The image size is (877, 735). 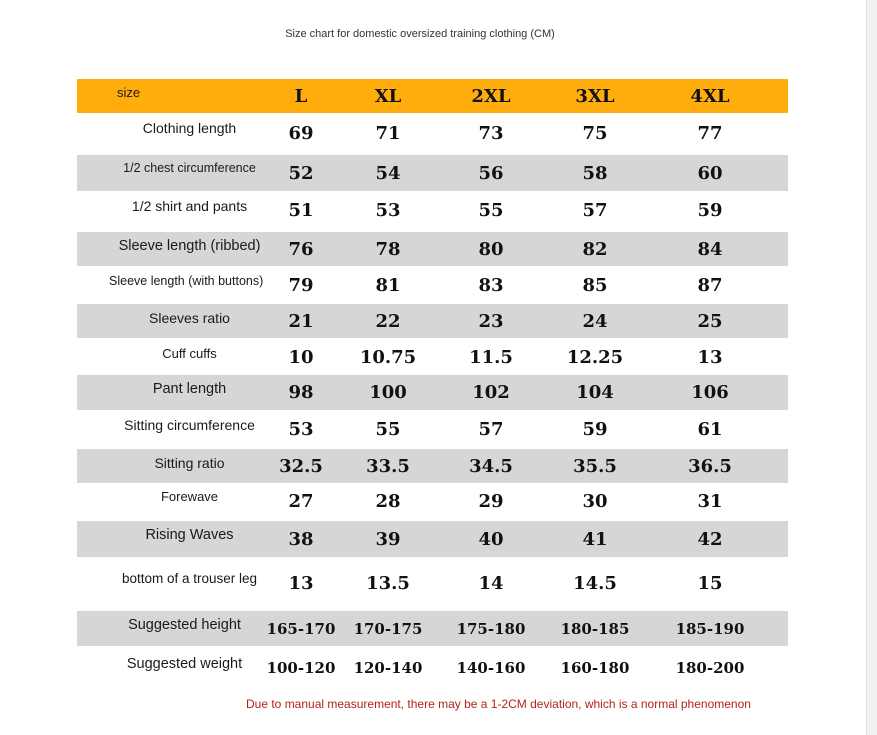 What do you see at coordinates (189, 246) in the screenshot?
I see `row-label: Sleeve length (ribbed)` at bounding box center [189, 246].